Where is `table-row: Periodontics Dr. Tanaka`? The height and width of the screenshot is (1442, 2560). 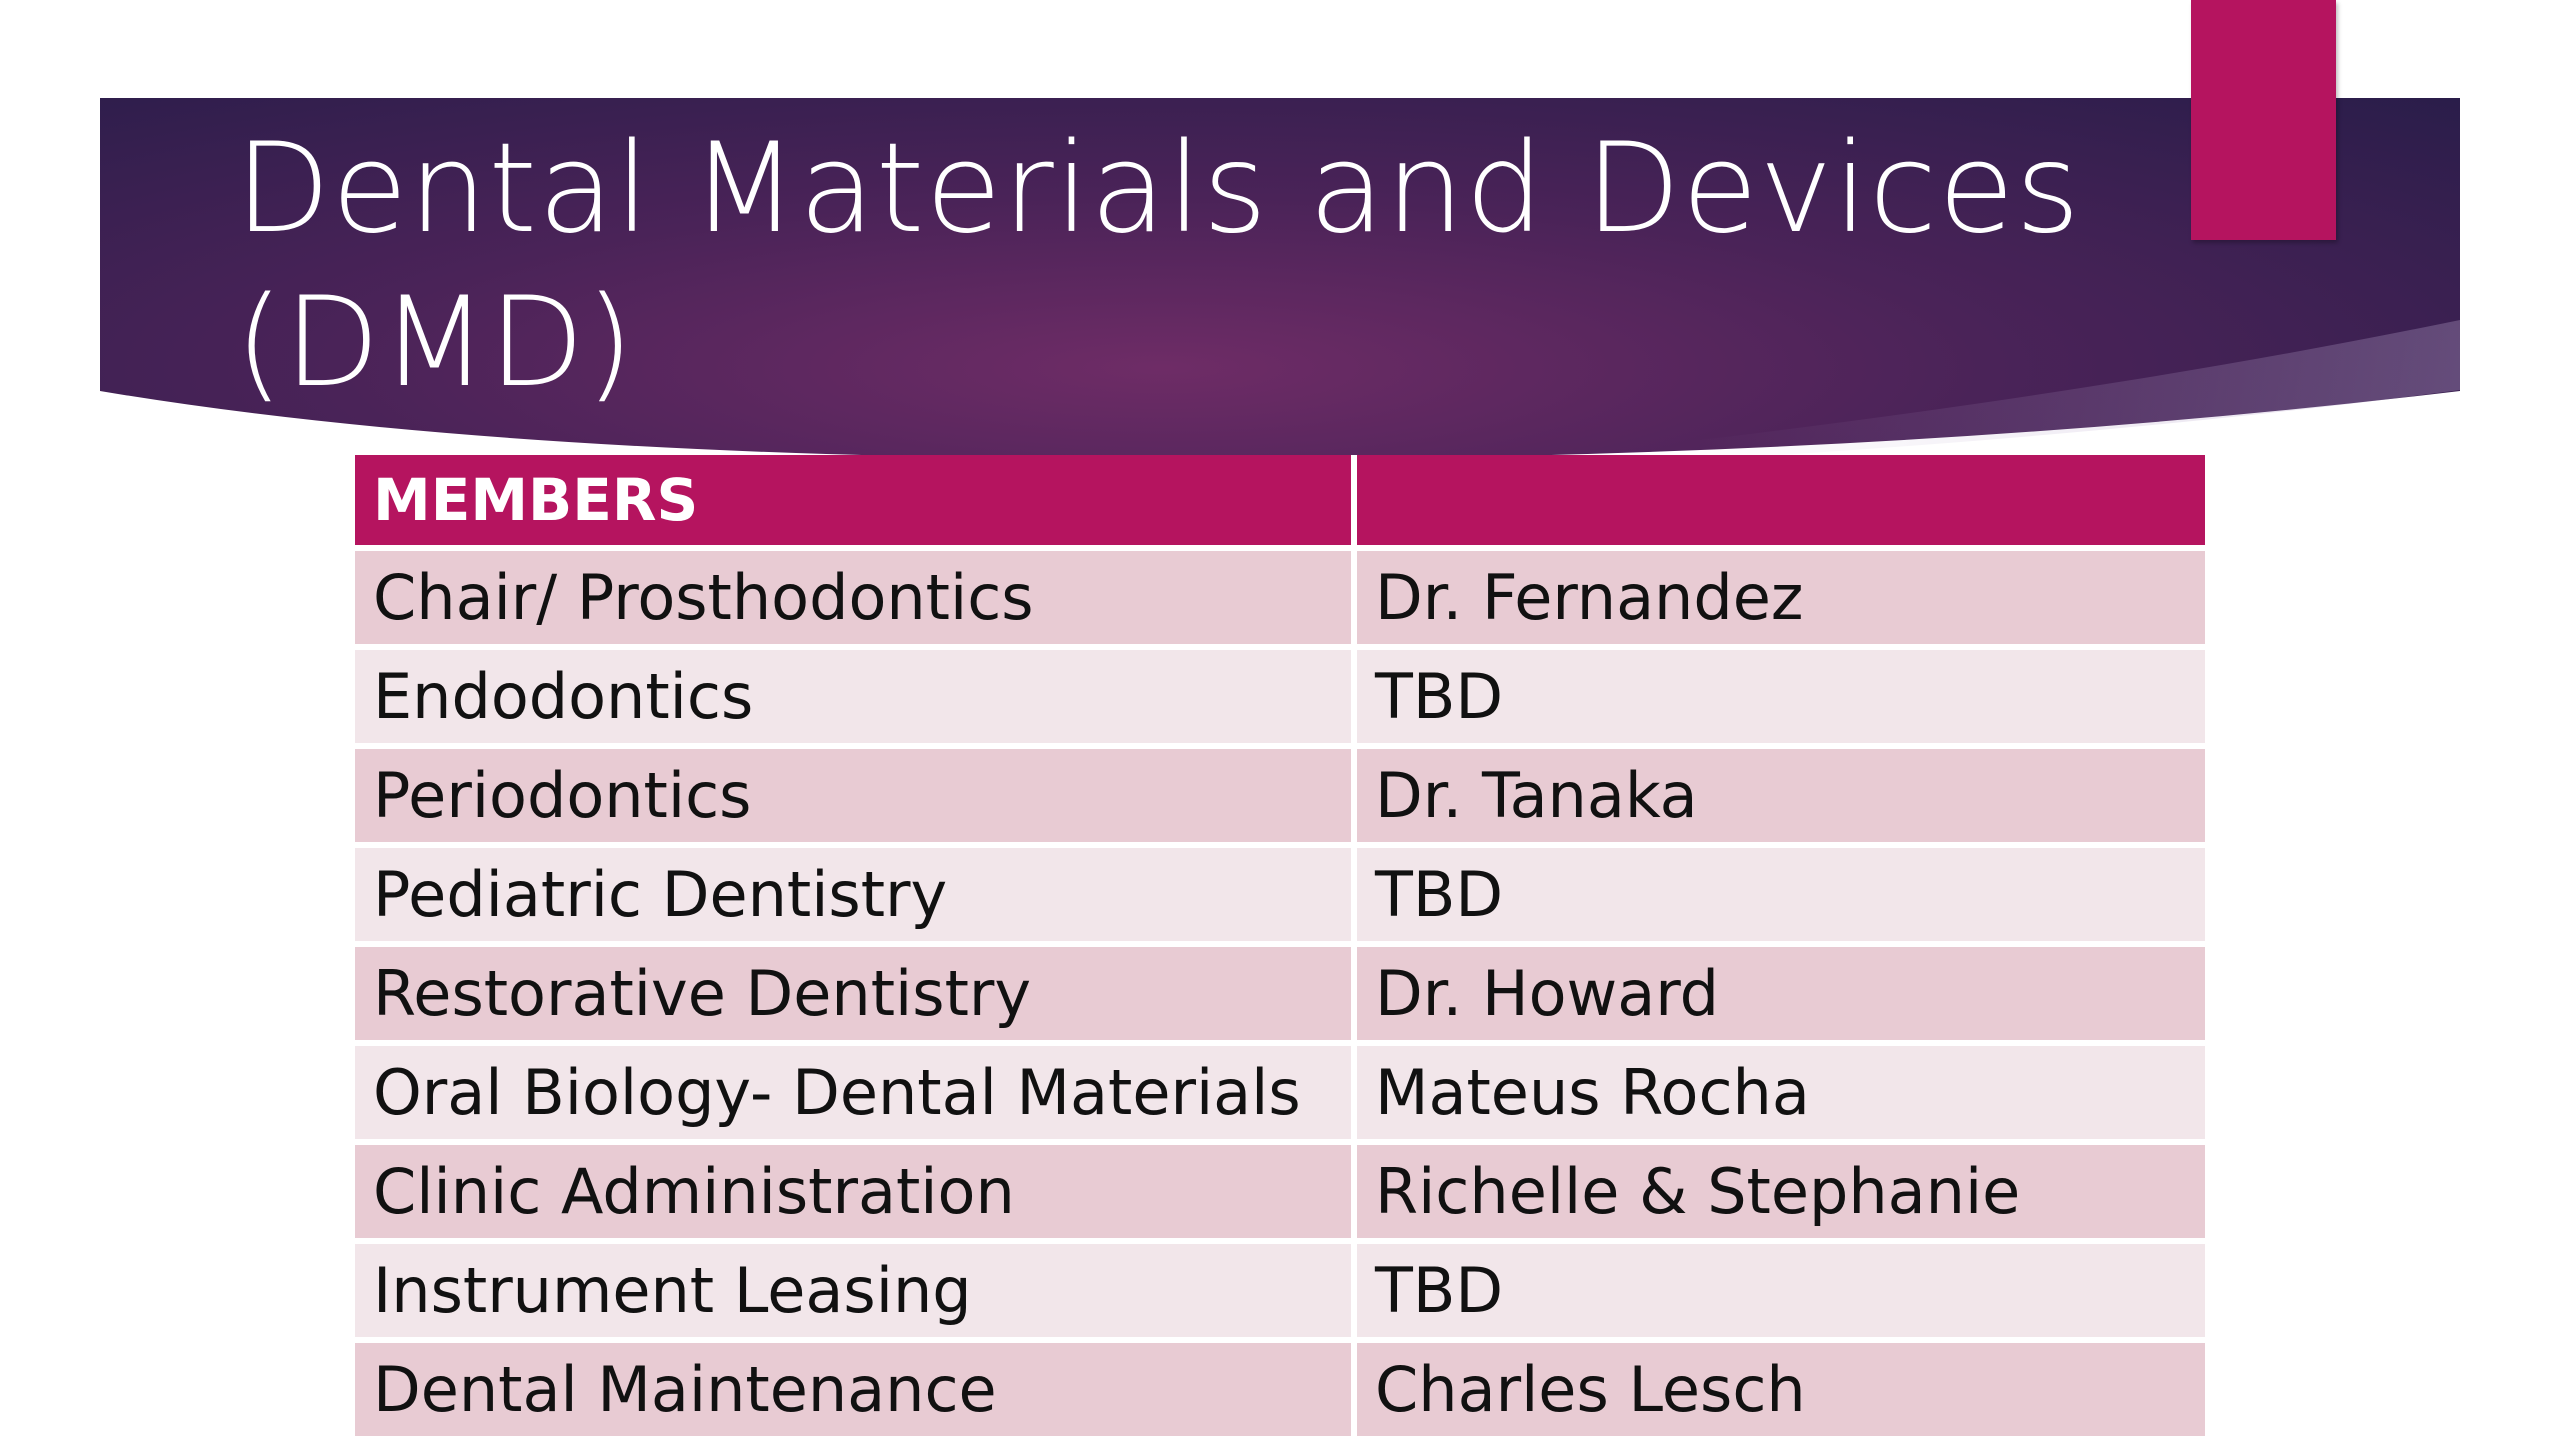
table-row: Periodontics Dr. Tanaka is located at coordinates (1280, 797).